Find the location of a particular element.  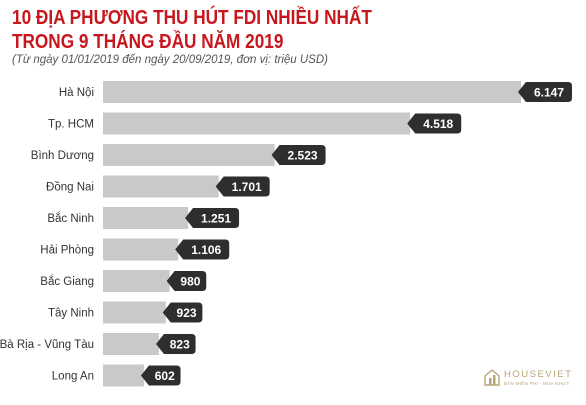

houseviet-logo: HOUSEVIET BẤN MIỄN PHÍ - MUA NHỰT is located at coordinates (532, 378).